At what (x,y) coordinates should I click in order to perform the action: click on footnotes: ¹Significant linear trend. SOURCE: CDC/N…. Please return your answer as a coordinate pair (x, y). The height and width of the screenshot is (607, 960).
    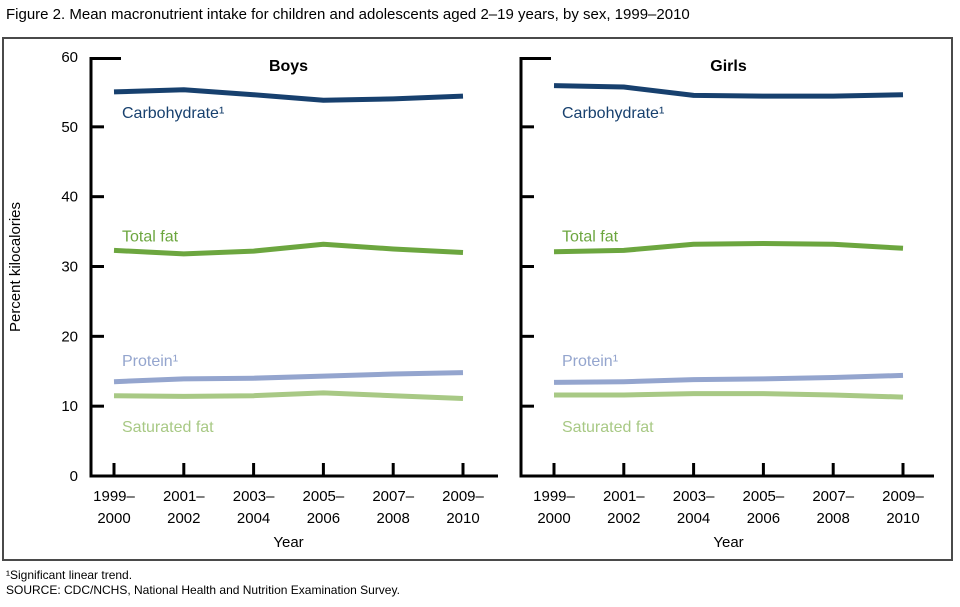
    Looking at the image, I should click on (483, 583).